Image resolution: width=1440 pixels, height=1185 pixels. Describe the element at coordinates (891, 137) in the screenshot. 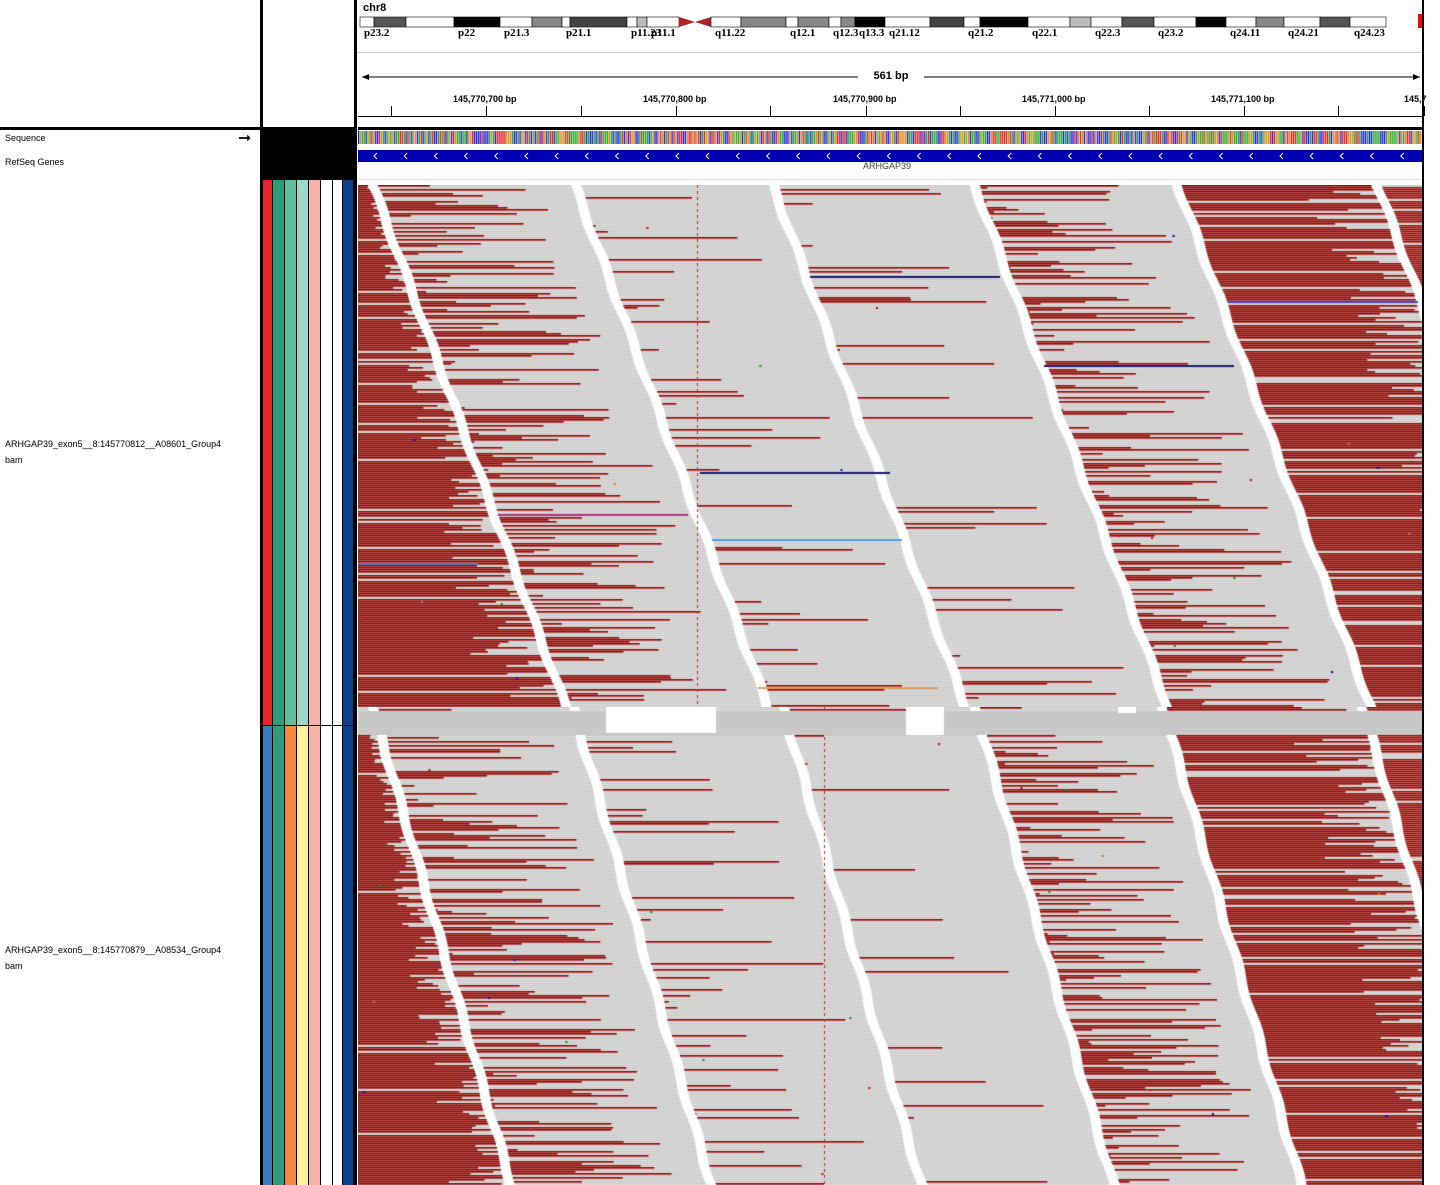

I see `sequence-track` at that location.